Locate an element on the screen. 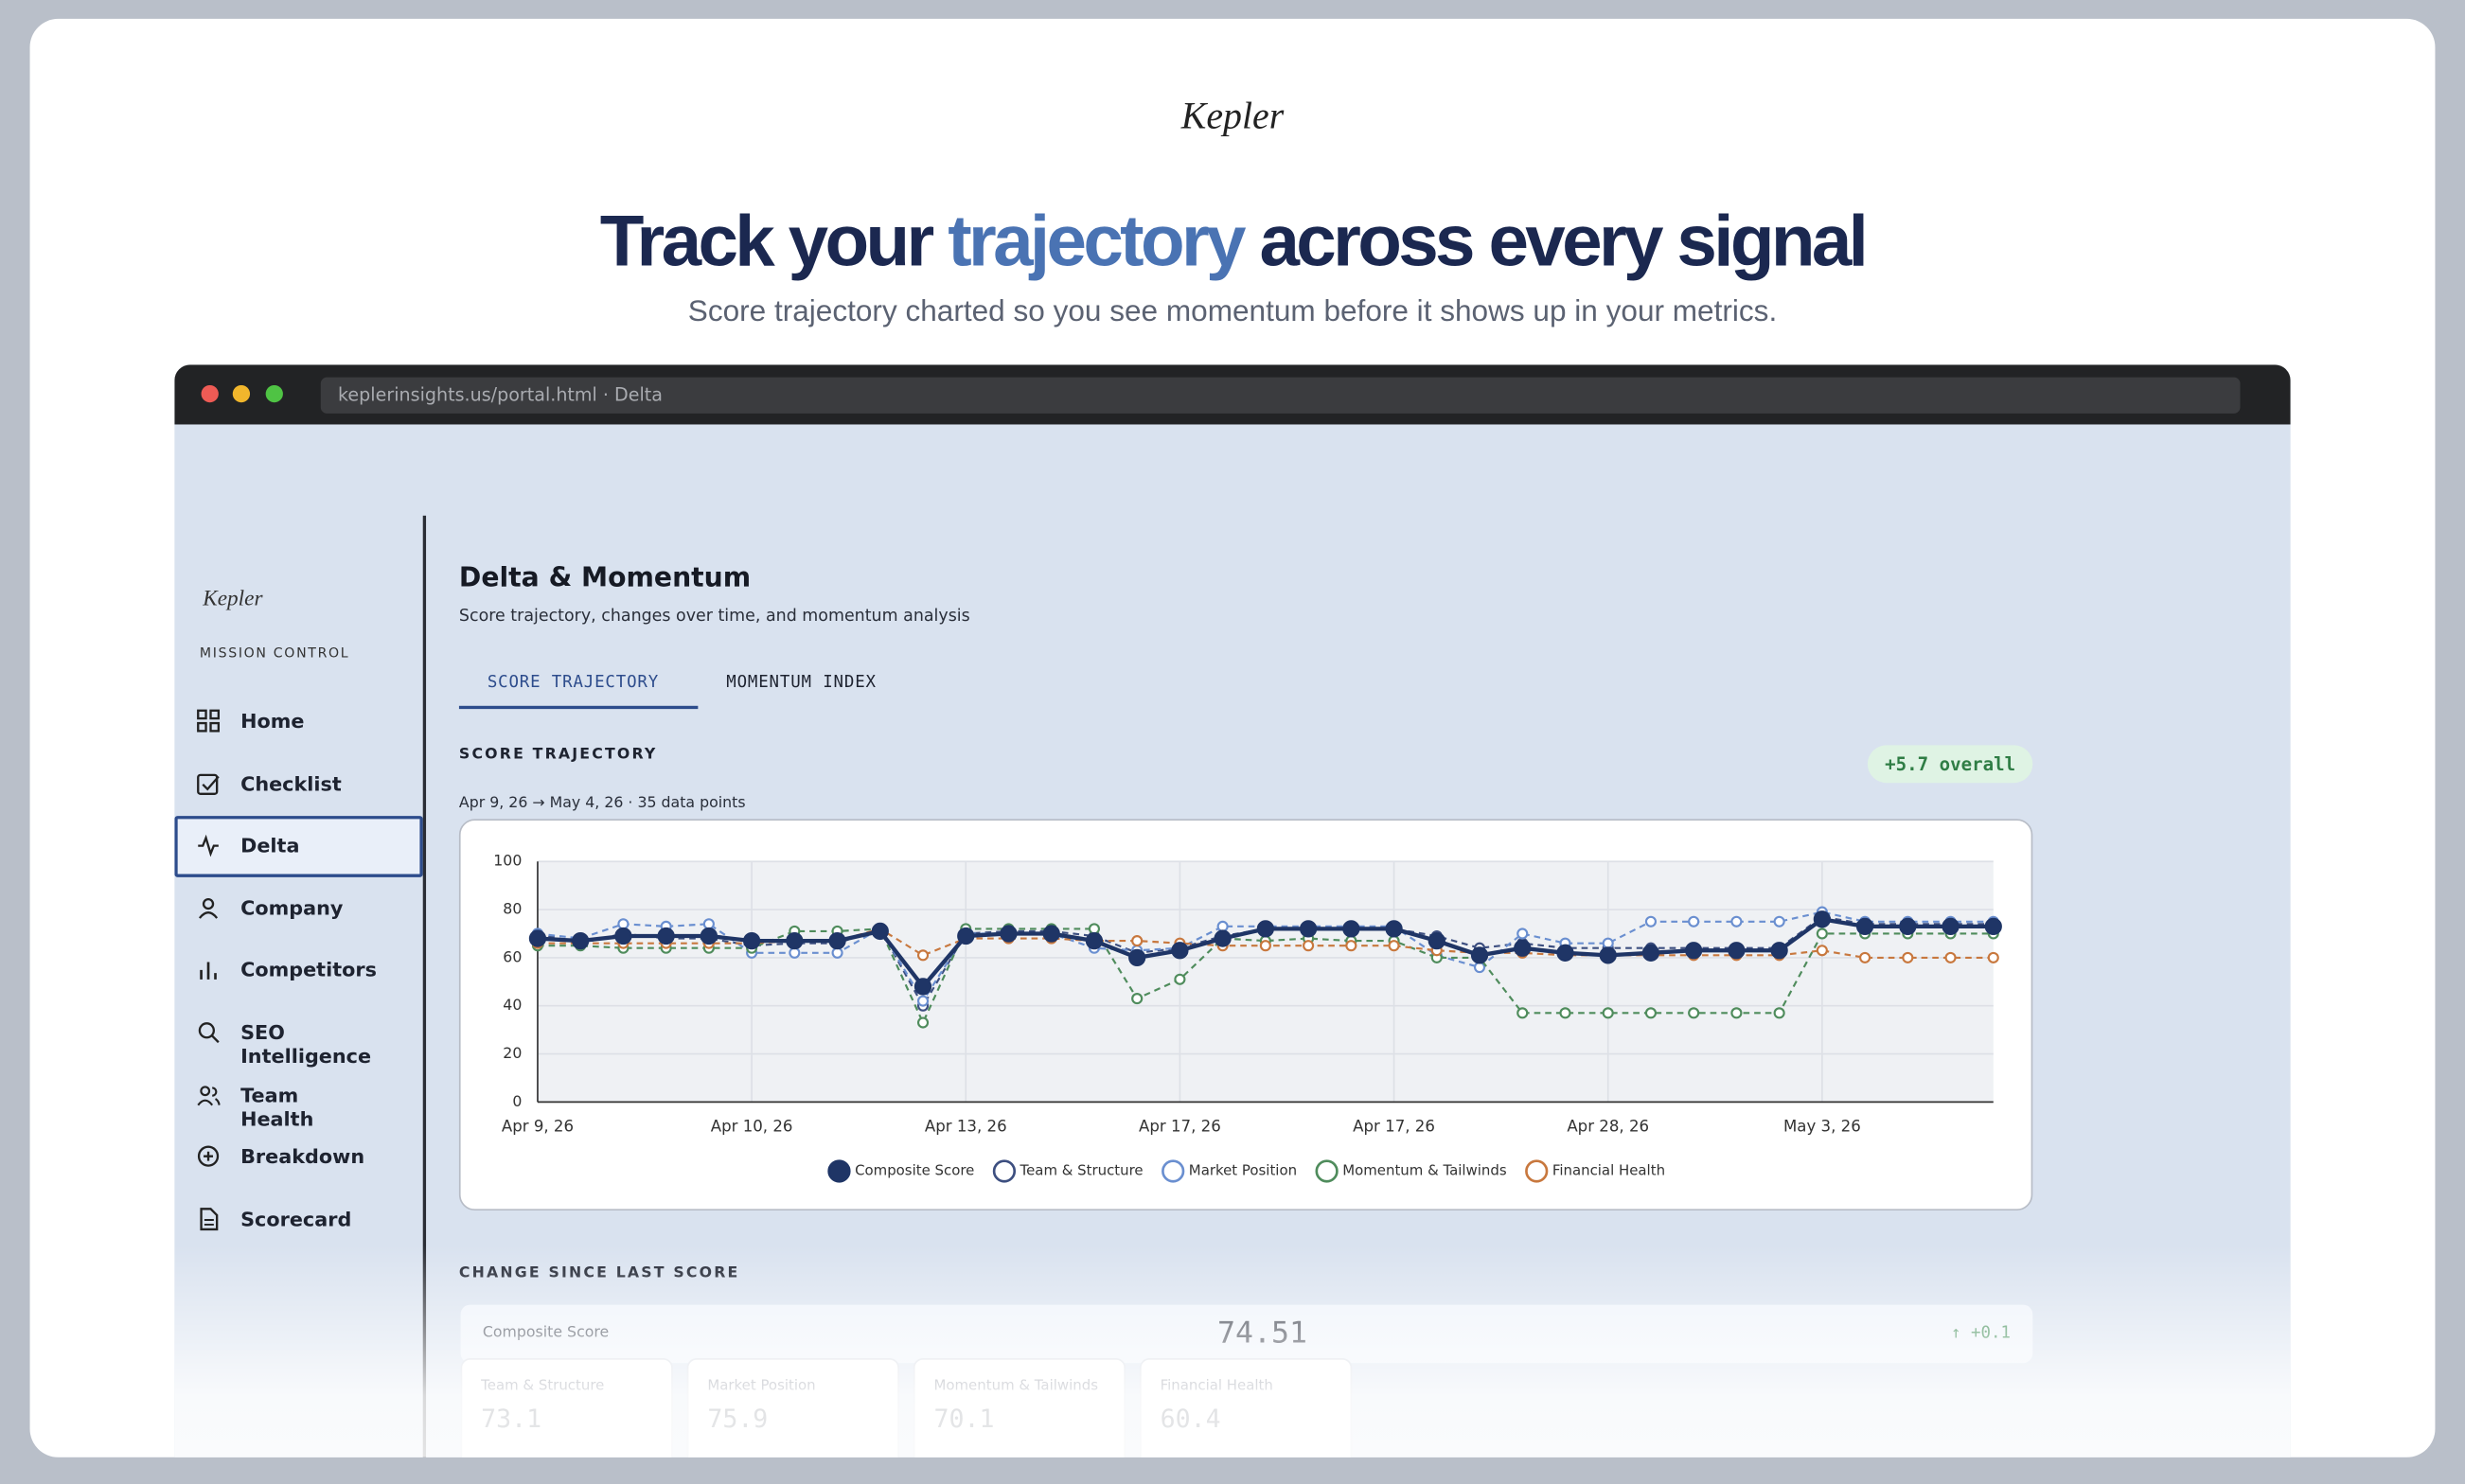 The image size is (2465, 1484). page-title: Delta & Momentum is located at coordinates (605, 578).